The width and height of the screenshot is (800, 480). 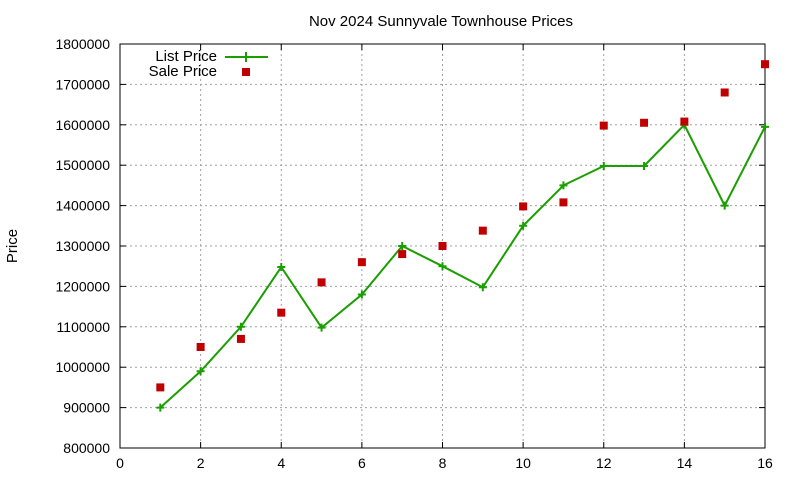 What do you see at coordinates (120, 463) in the screenshot?
I see `x-tick-label: 0` at bounding box center [120, 463].